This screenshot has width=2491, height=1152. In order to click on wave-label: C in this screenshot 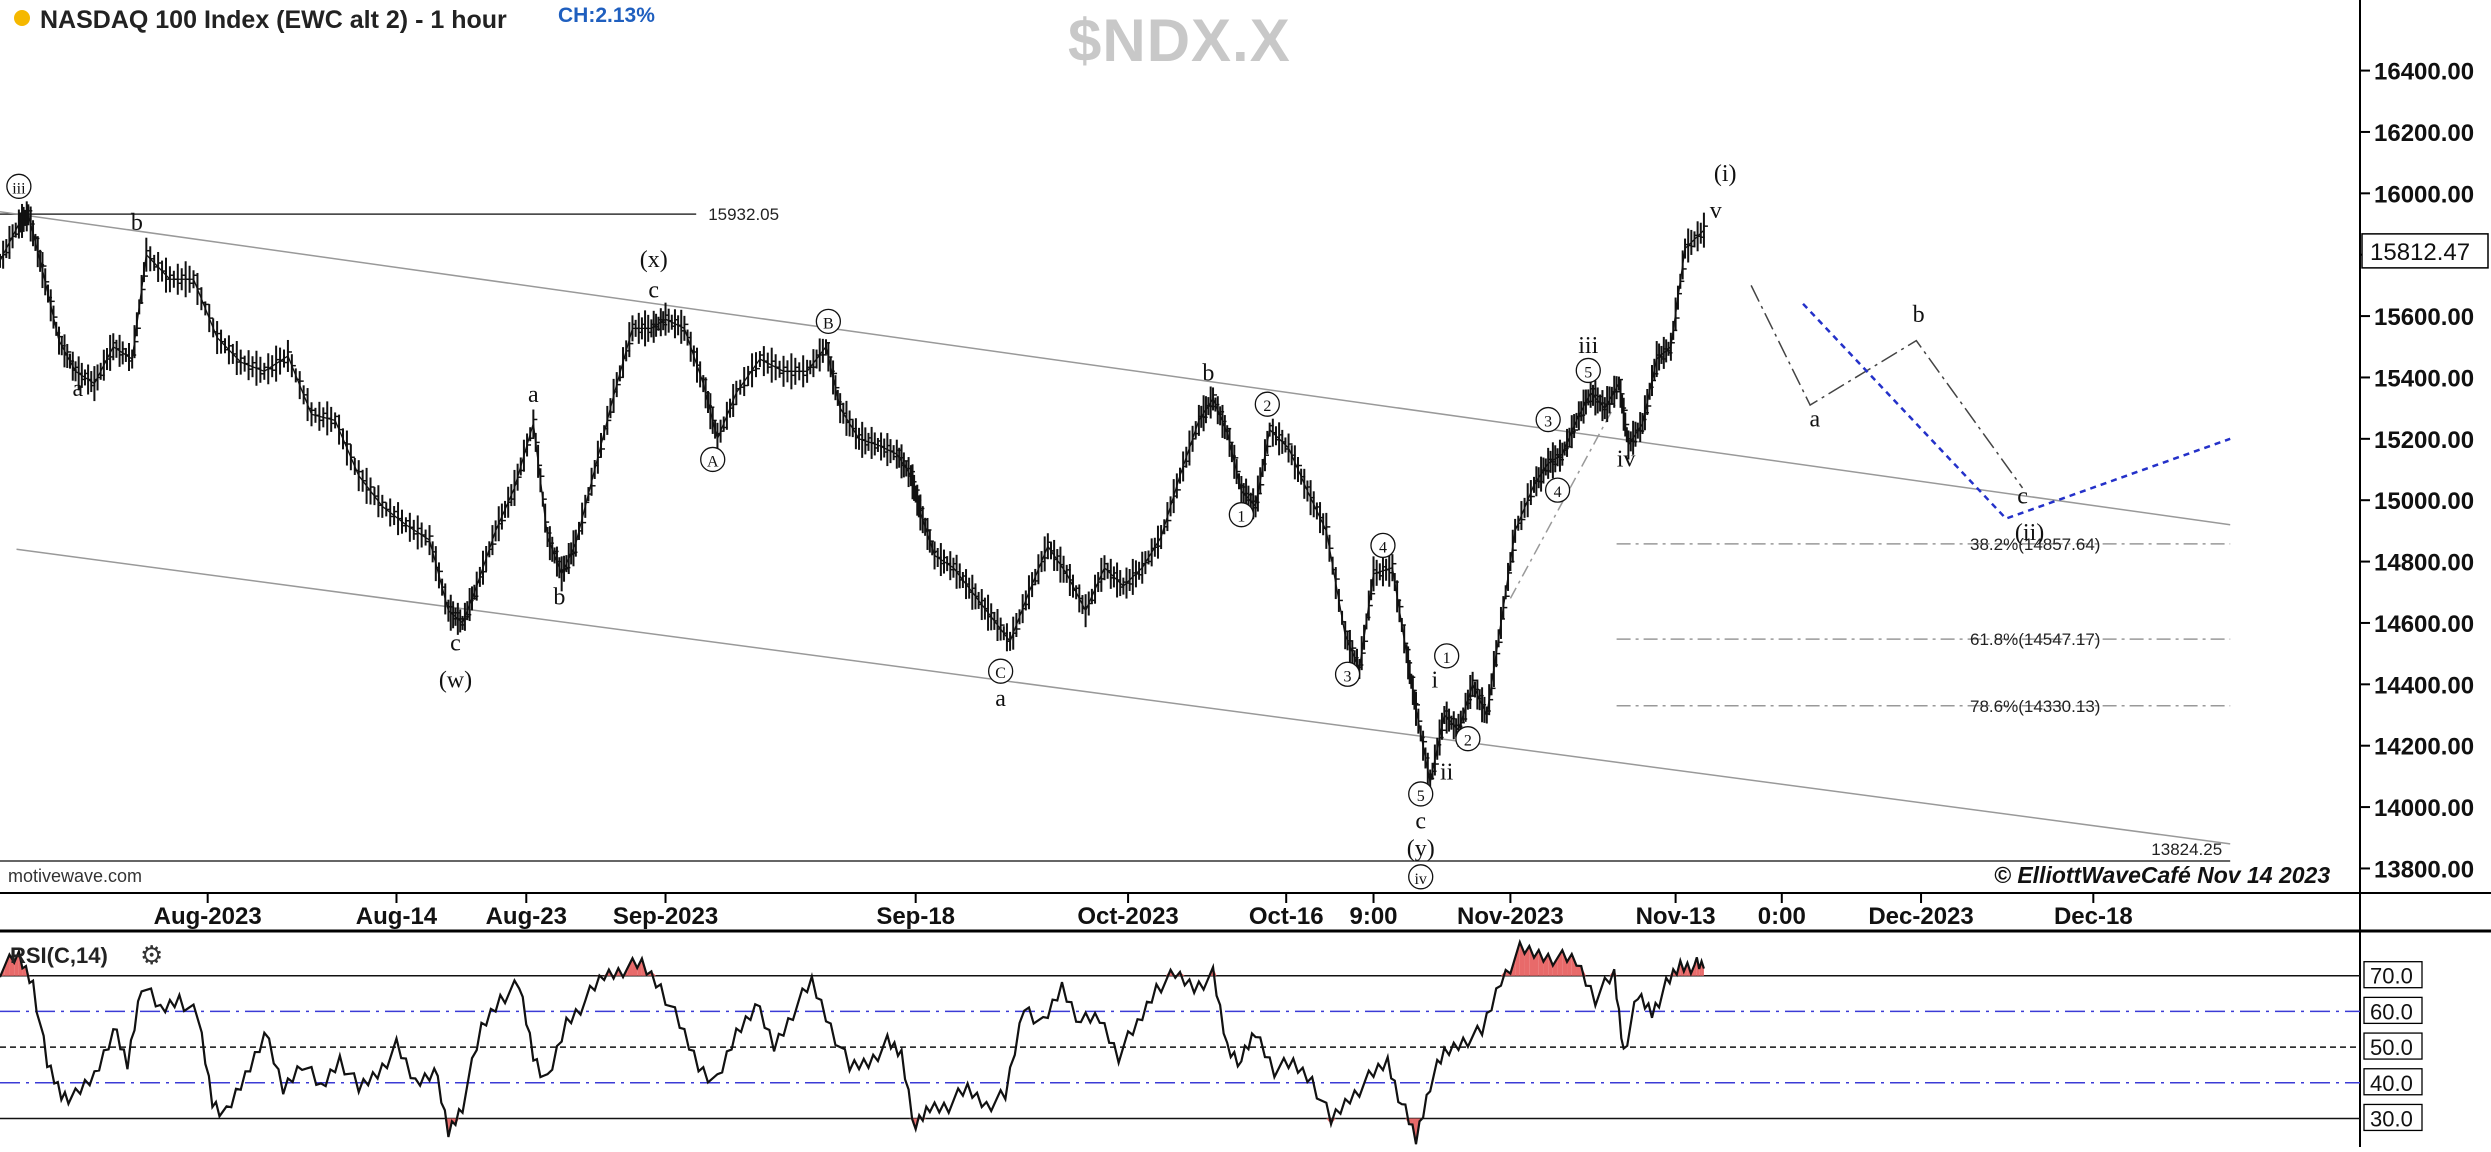, I will do `click(1000, 673)`.